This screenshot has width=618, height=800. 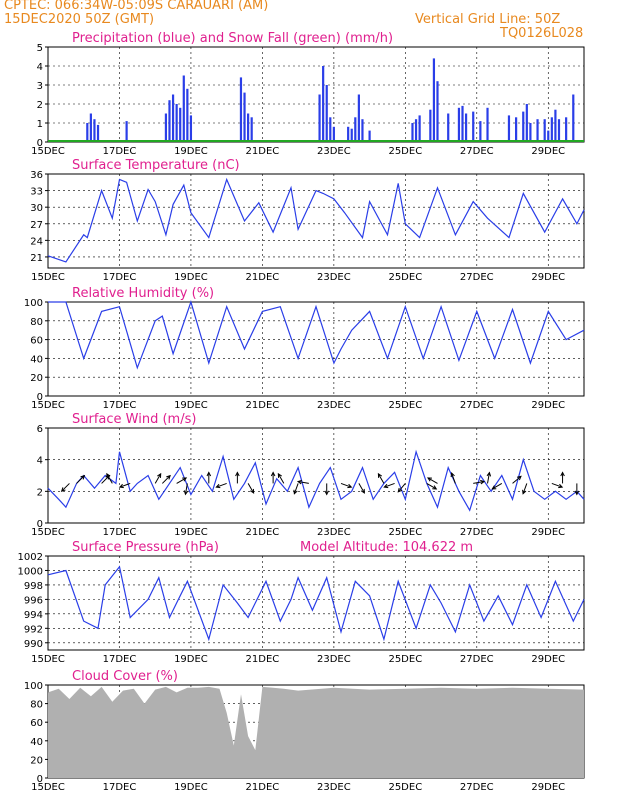 I want to click on pressure-xtick-label: 19DEC, so click(x=191, y=659).